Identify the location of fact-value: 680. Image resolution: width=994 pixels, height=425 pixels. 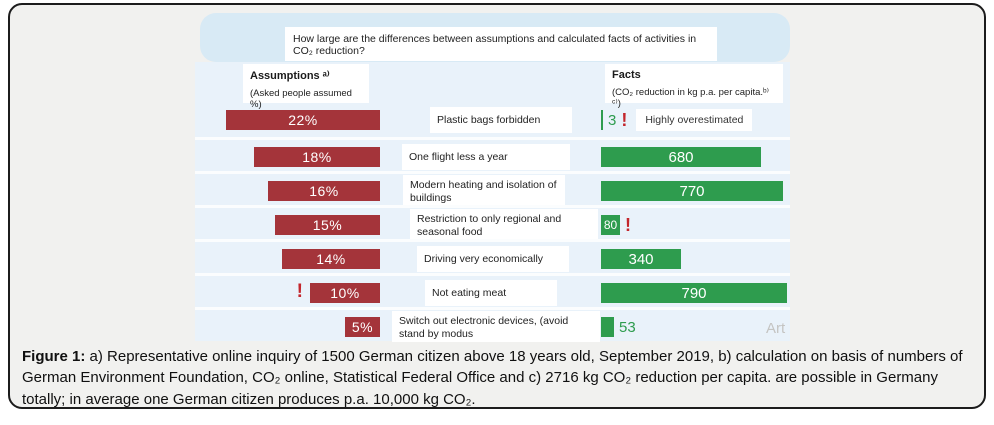
(681, 157).